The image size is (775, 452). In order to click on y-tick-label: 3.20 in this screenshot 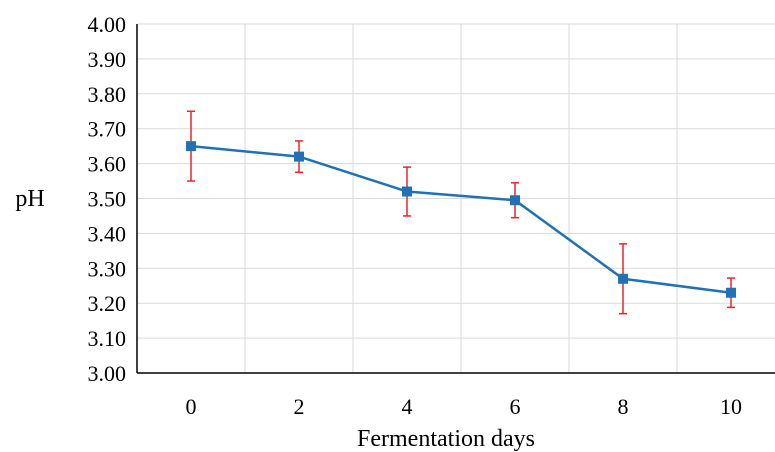, I will do `click(107, 303)`.